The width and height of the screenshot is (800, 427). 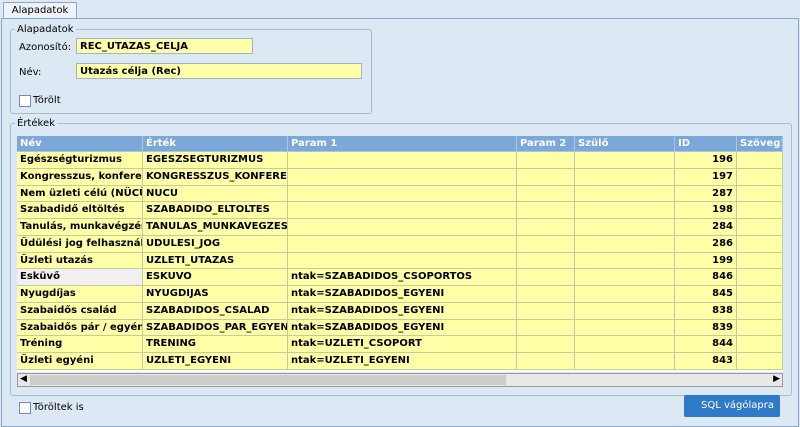 I want to click on id-input: REC_UTAZAS_CELJA, so click(x=164, y=46).